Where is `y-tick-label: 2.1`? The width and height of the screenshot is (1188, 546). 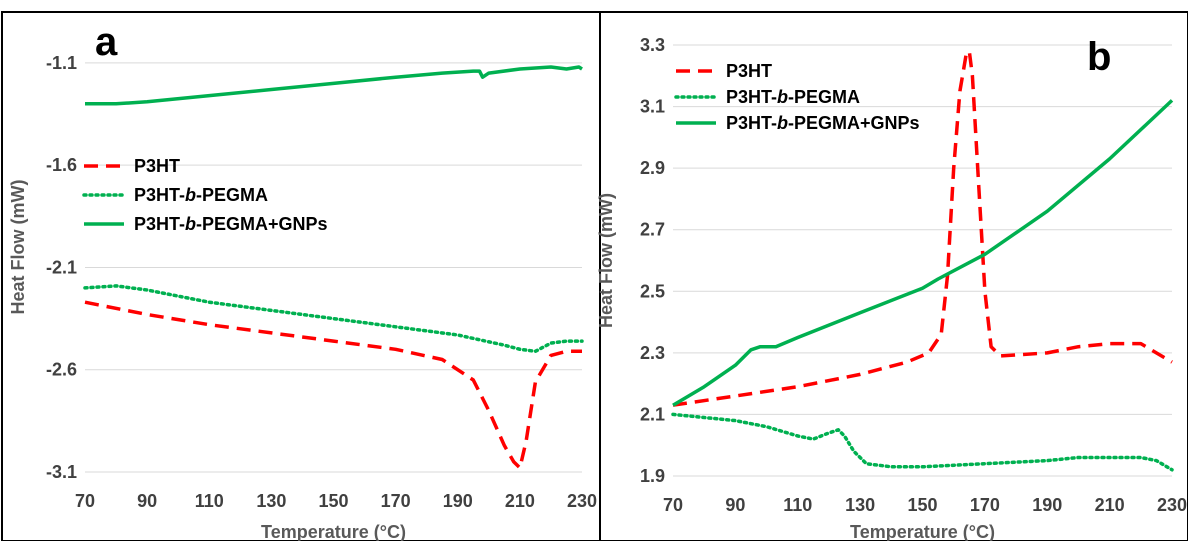
y-tick-label: 2.1 is located at coordinates (652, 414).